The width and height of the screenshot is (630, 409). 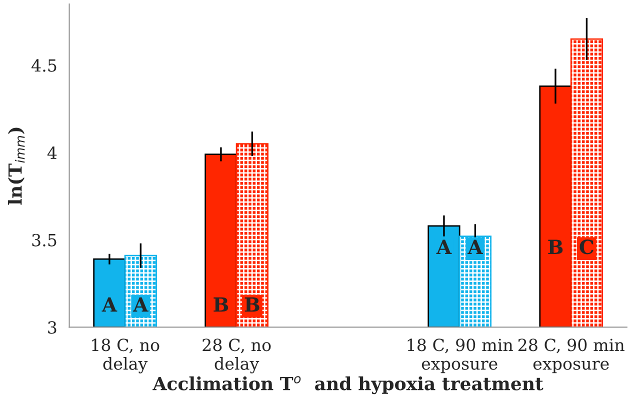 I want to click on x-tick-label: 18 C, no delay, so click(x=126, y=356).